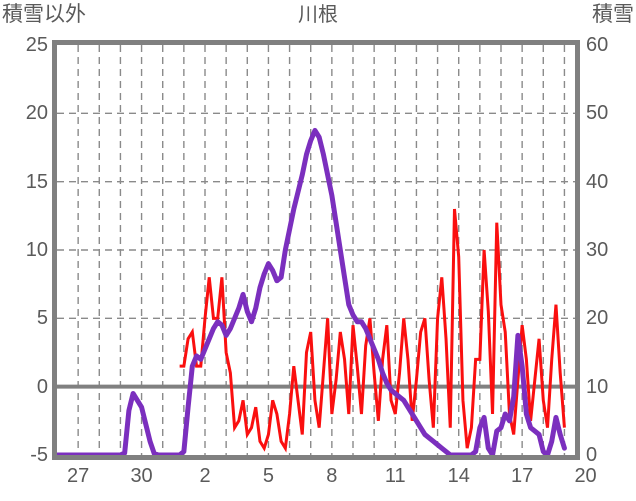 Image resolution: width=636 pixels, height=501 pixels. Describe the element at coordinates (597, 318) in the screenshot. I see `right-tick-20: 20` at that location.